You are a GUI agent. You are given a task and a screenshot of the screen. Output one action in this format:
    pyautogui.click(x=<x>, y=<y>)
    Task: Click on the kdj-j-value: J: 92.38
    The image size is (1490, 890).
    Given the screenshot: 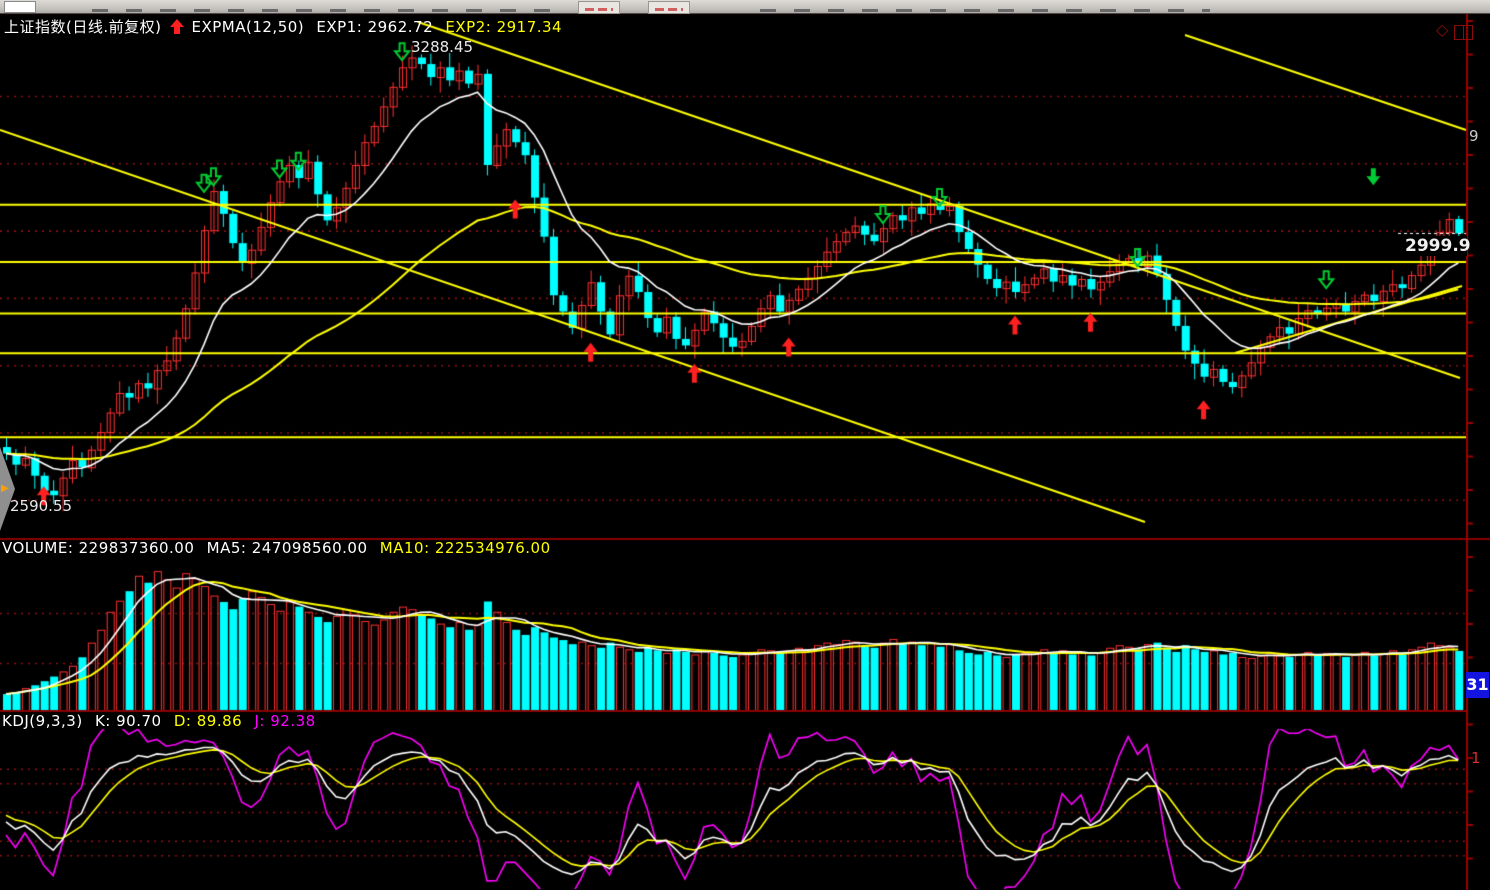 What is the action you would take?
    pyautogui.click(x=285, y=721)
    